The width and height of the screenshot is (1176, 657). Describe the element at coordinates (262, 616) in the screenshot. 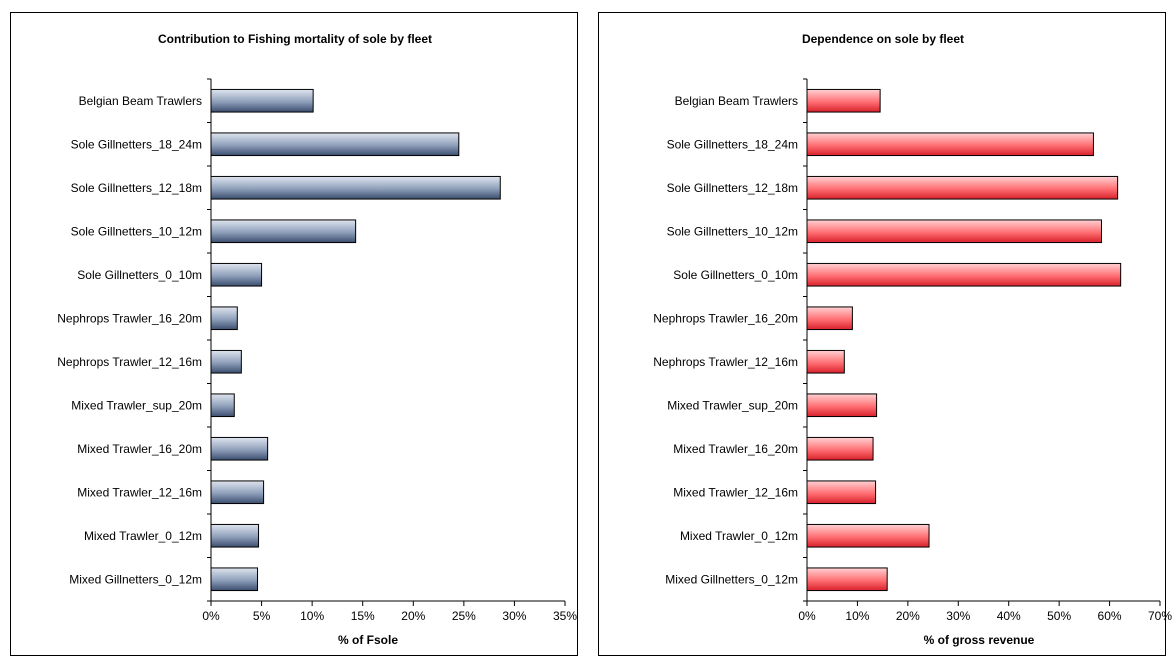

I see `x-tick-label: 5%` at that location.